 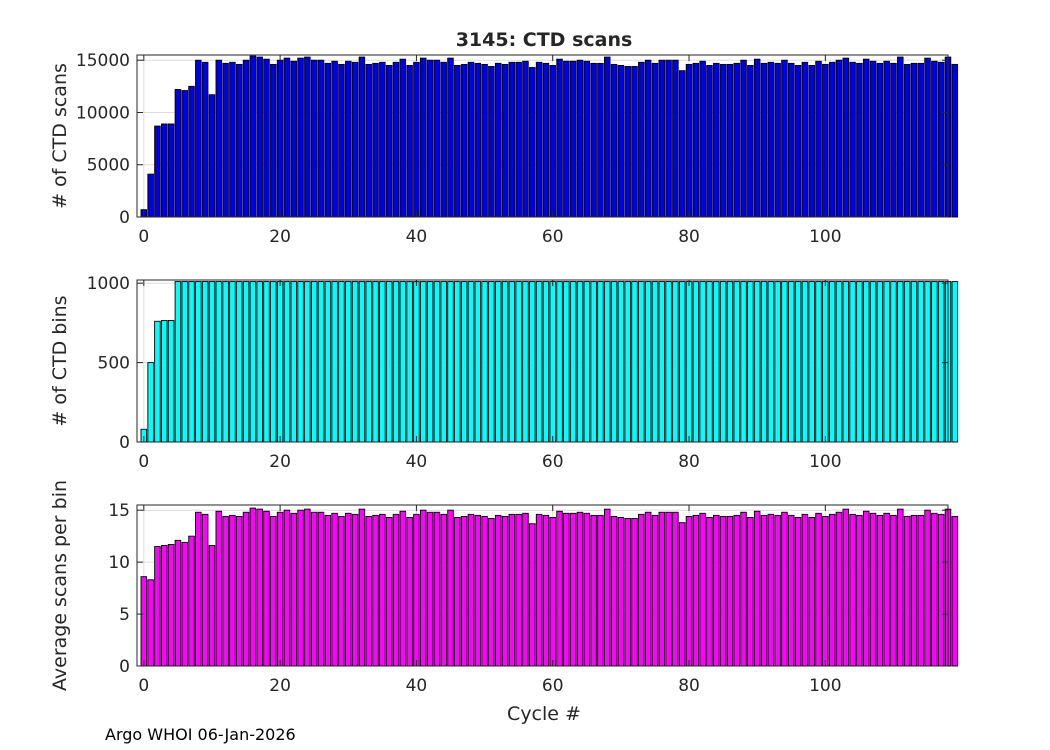 I want to click on ctd-scans-y-tick-label: 15000, so click(x=103, y=61).